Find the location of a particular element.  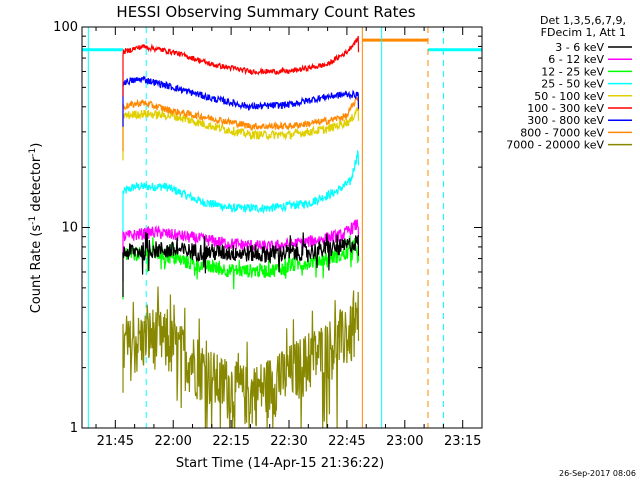

x-tick-label: 23:00 is located at coordinates (404, 441).